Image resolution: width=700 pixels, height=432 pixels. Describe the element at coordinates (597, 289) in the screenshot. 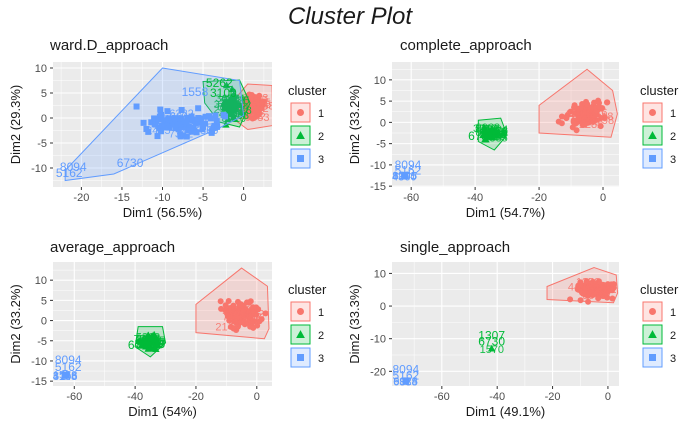

I see `point-id-label: 8391` at that location.